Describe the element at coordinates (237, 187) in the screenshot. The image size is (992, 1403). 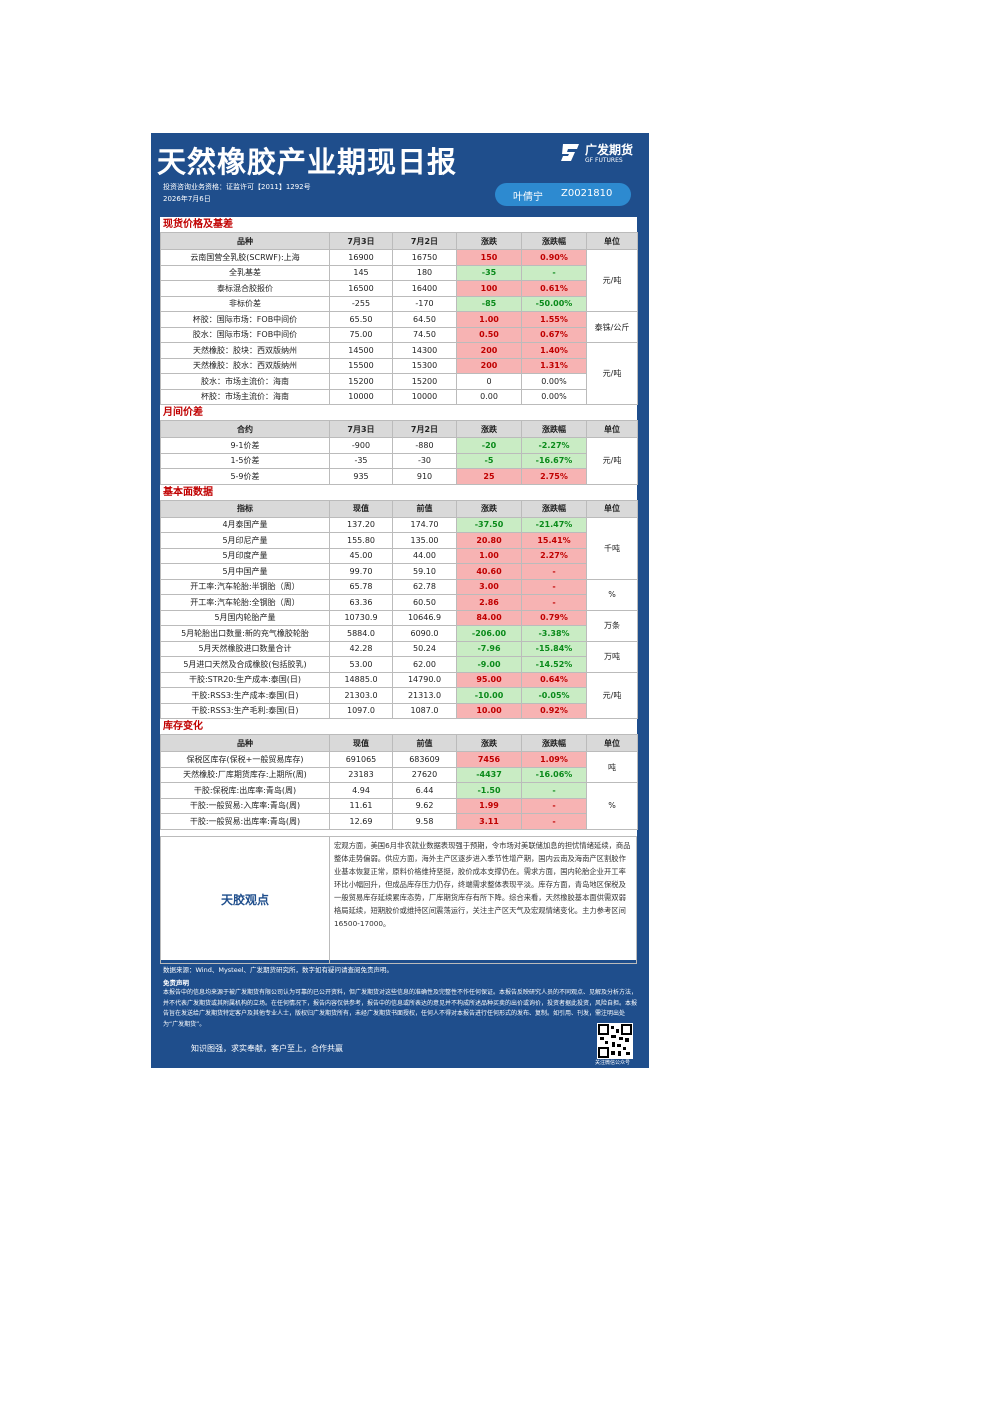
I see `license: 投资咨询业务资格：证监许可【2011】1292号` at that location.